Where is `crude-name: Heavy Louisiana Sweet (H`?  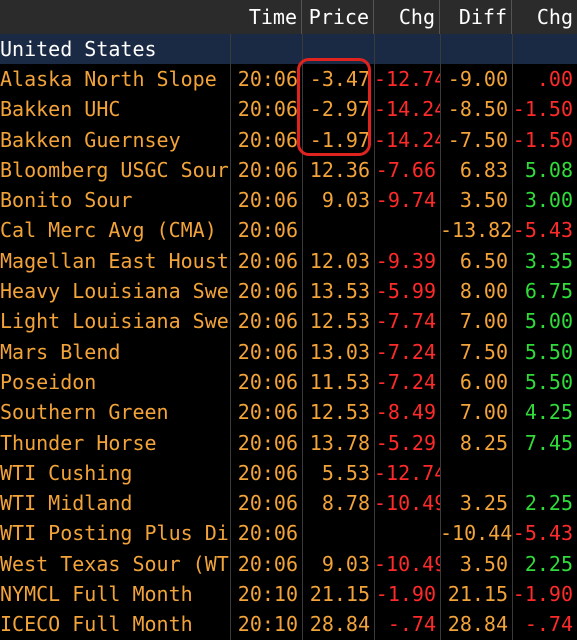 crude-name: Heavy Louisiana Sweet (H is located at coordinates (115, 291).